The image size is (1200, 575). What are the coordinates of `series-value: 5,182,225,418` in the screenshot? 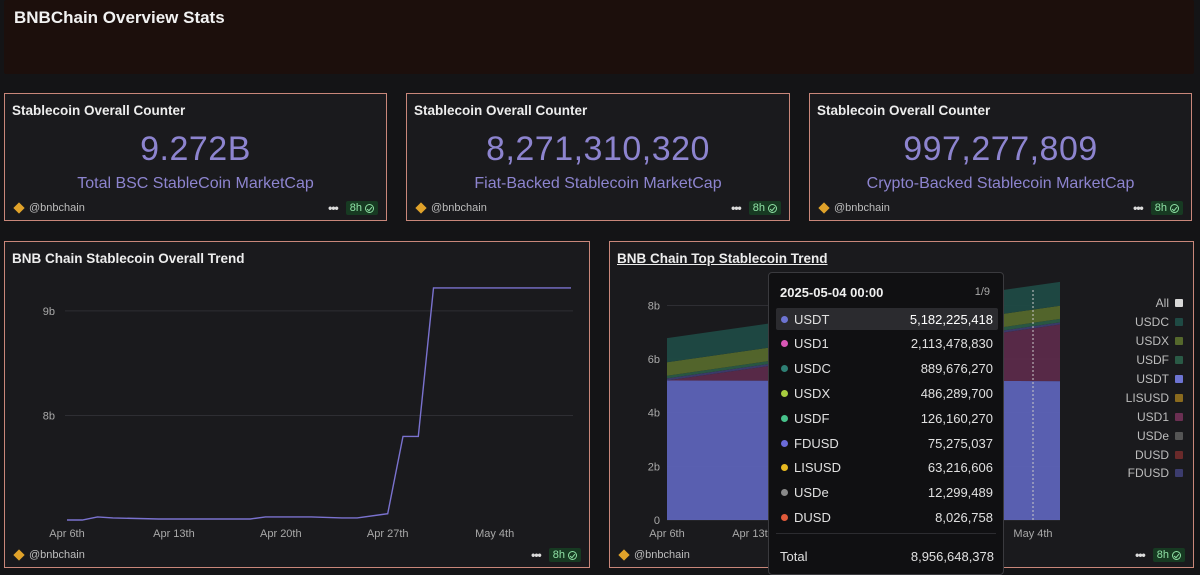 It's located at (951, 319).